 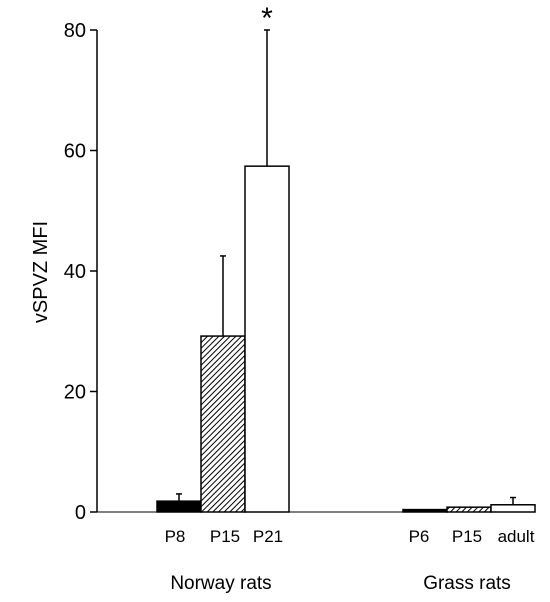 I want to click on category-label: P8, so click(x=175, y=536).